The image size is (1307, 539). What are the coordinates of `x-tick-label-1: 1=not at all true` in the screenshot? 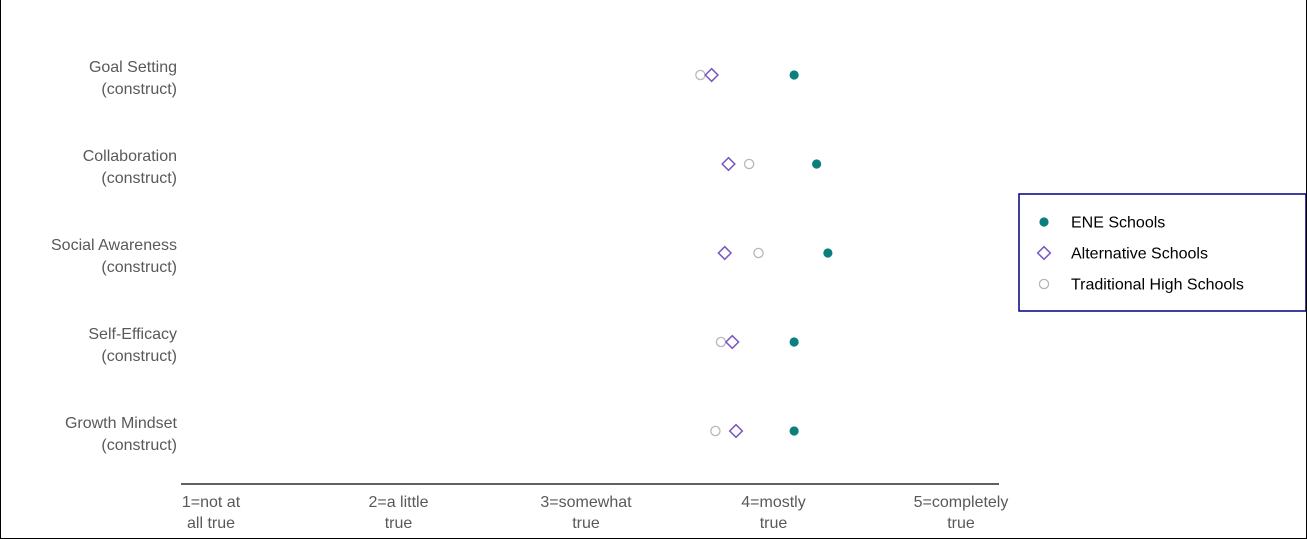 It's located at (211, 513).